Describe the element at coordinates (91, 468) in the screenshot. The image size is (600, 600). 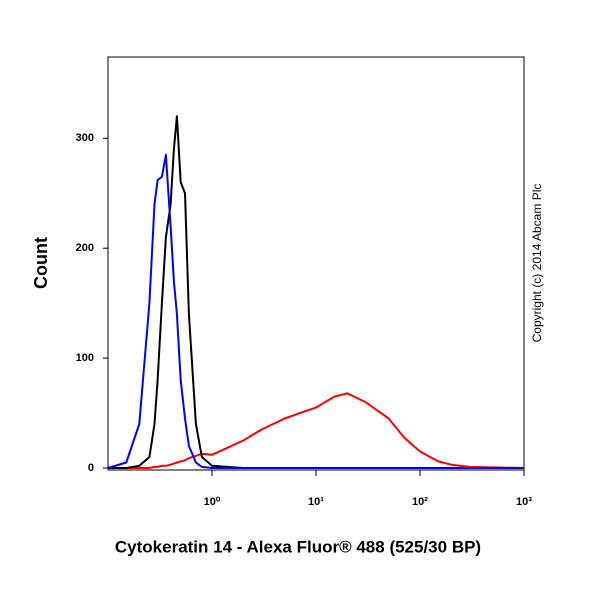
I see `y-tick-label: 0` at that location.